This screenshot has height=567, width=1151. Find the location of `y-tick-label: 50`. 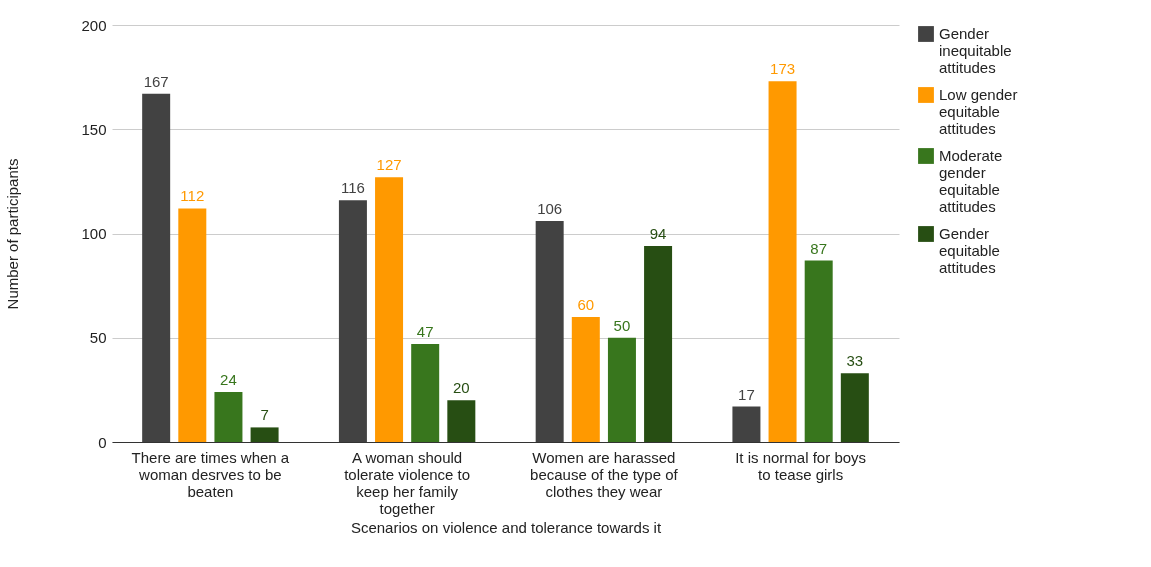

y-tick-label: 50 is located at coordinates (98, 338).